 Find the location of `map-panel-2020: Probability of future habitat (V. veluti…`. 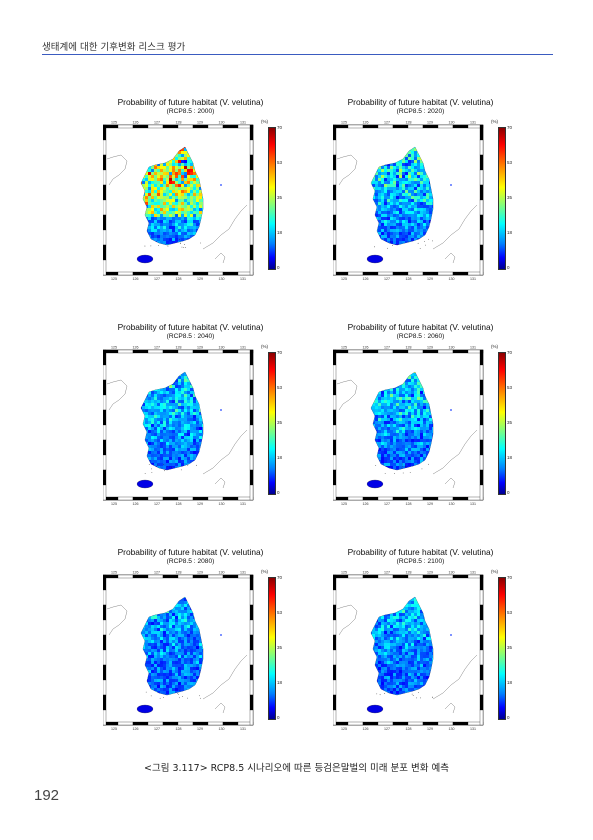

map-panel-2020: Probability of future habitat (V. veluti… is located at coordinates (463, 194).